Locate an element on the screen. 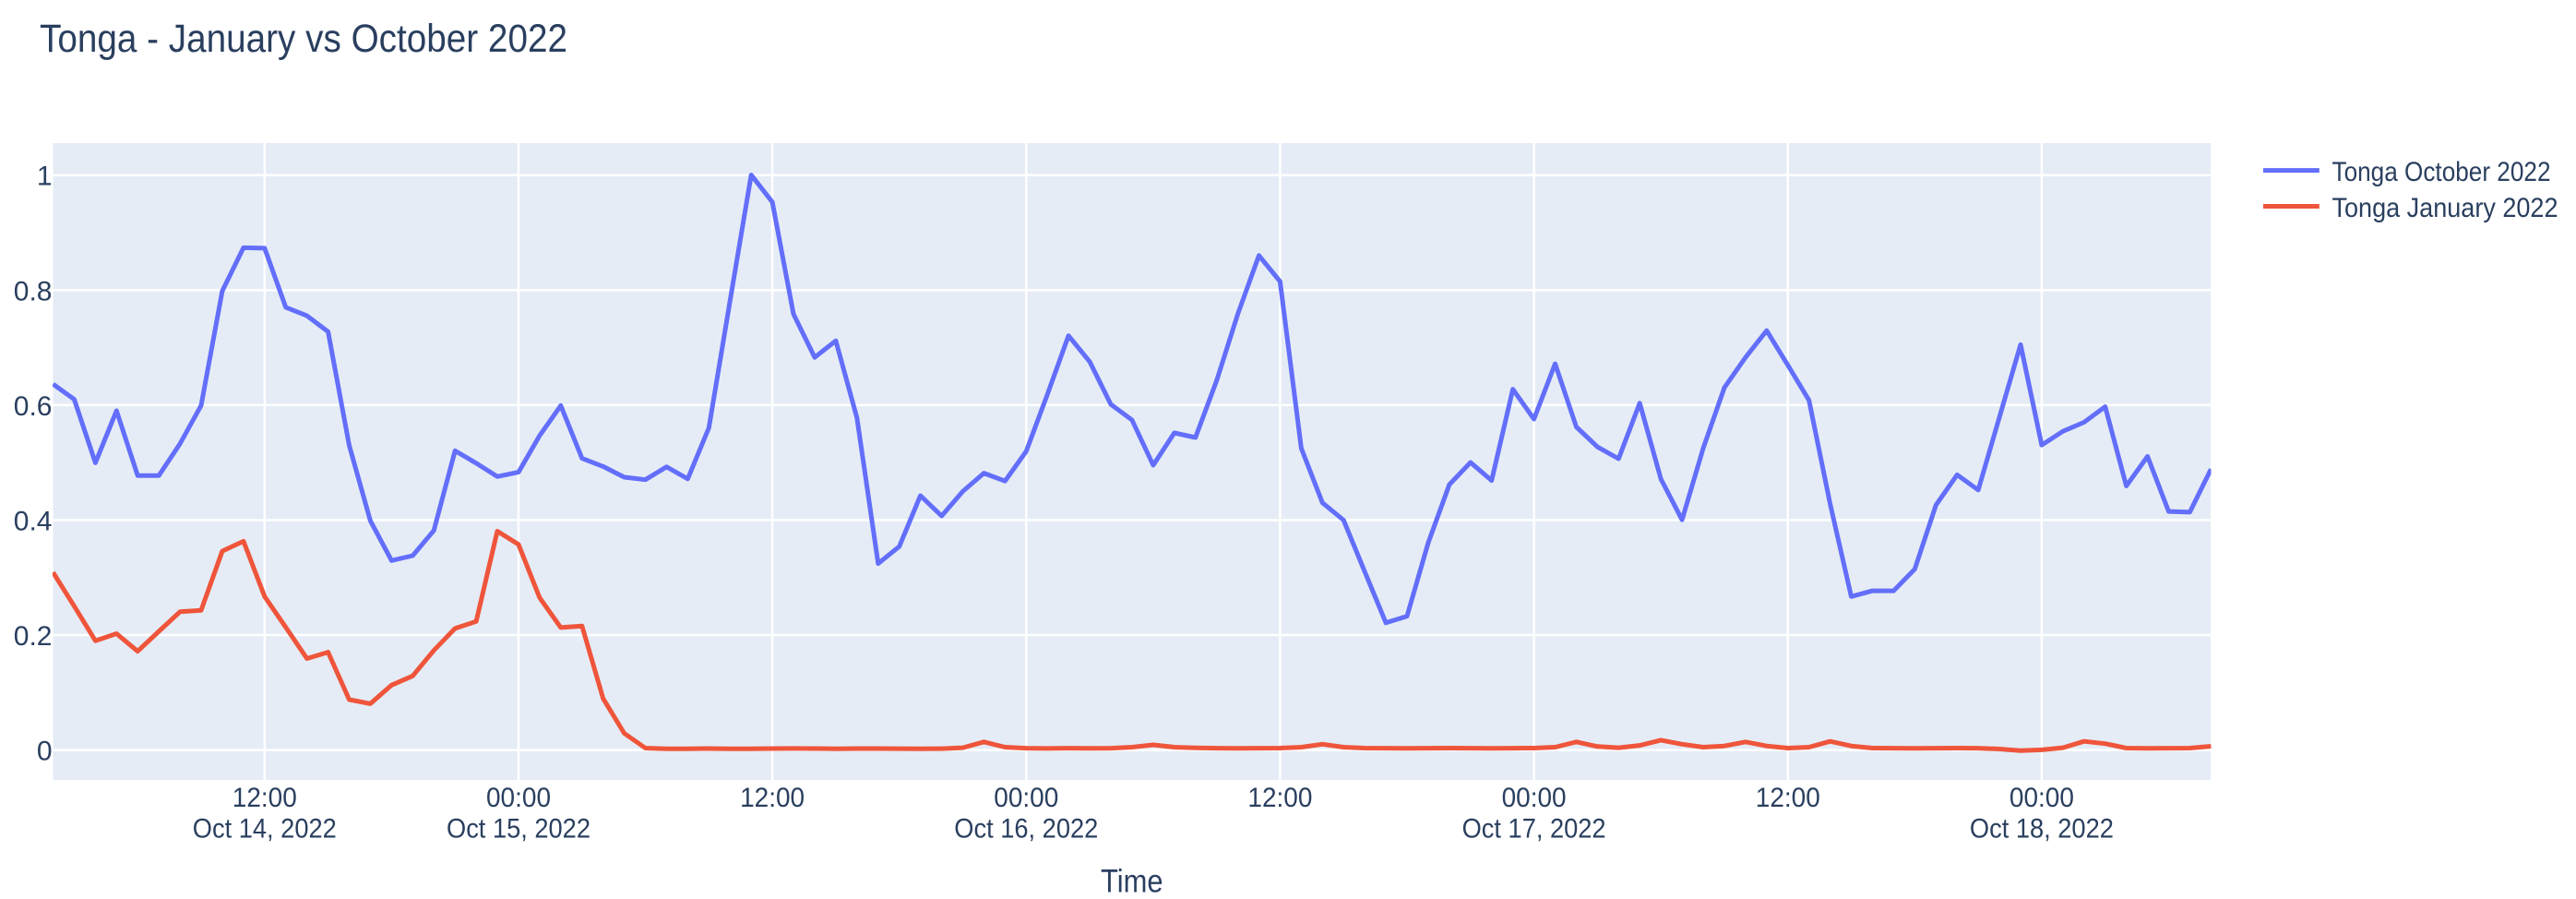  svg-text: Oct 15, 2022 is located at coordinates (518, 828).